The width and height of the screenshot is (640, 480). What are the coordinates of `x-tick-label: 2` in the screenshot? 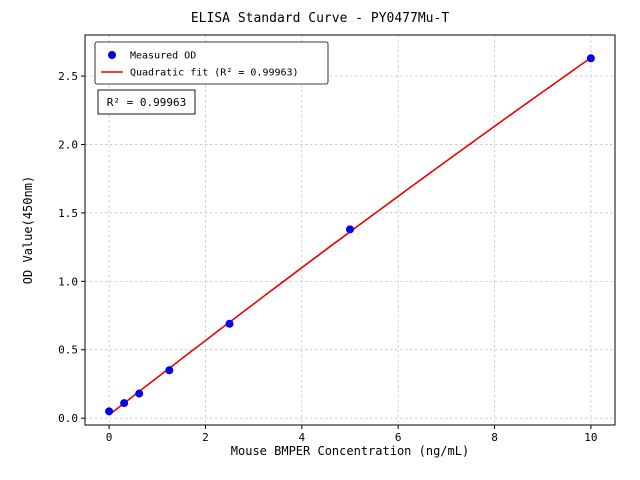 It's located at (205, 437).